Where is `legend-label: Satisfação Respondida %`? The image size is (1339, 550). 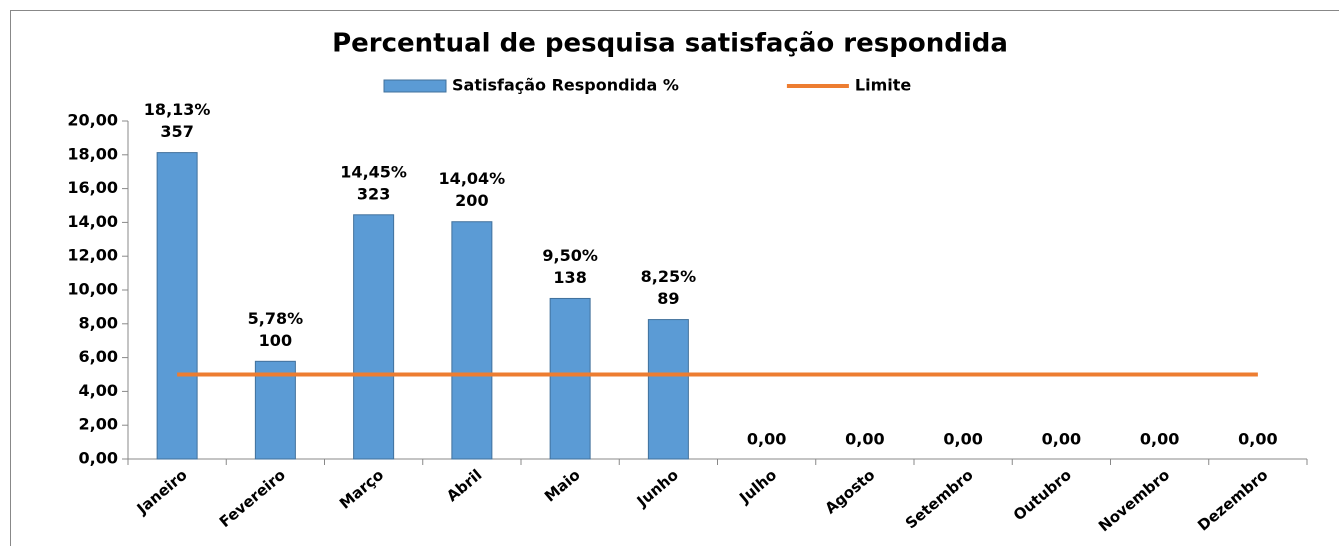 legend-label: Satisfação Respondida % is located at coordinates (565, 85).